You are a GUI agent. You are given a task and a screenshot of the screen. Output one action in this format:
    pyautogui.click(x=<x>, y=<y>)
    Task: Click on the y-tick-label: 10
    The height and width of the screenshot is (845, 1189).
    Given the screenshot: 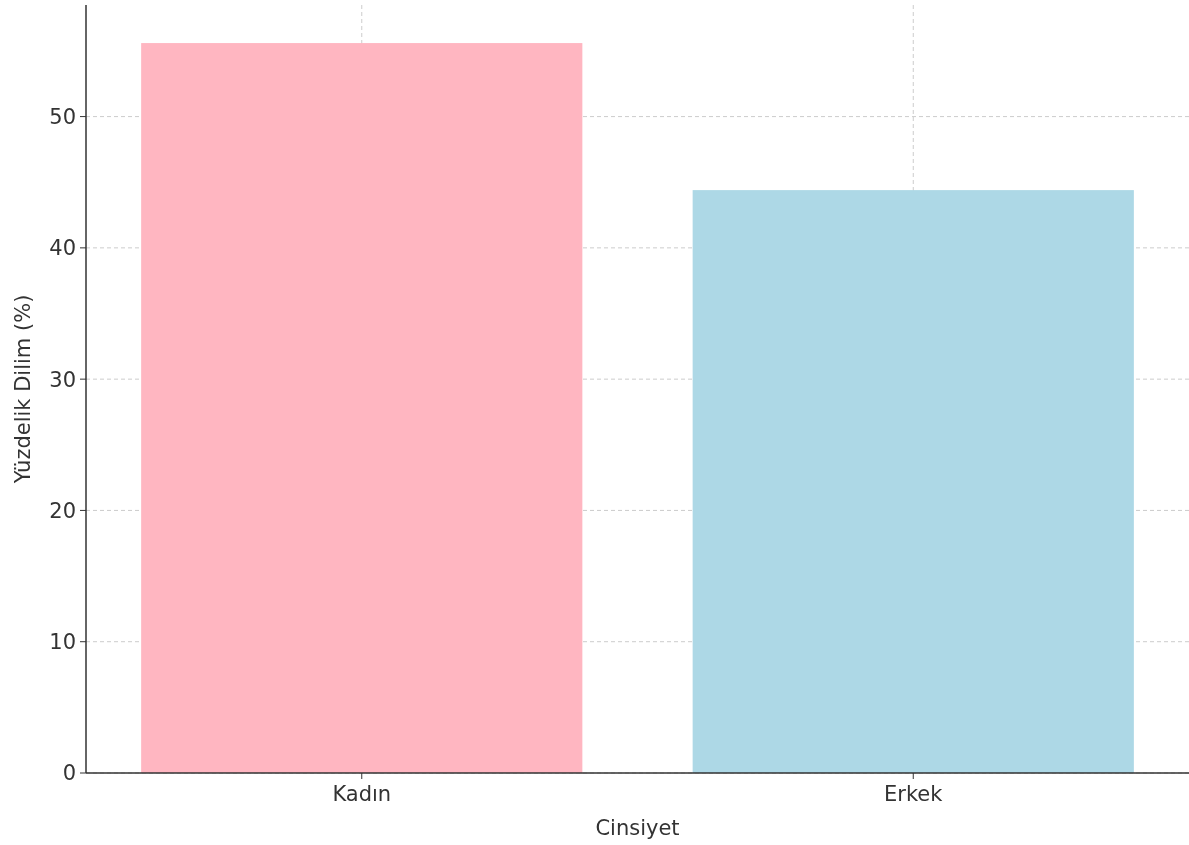 What is the action you would take?
    pyautogui.click(x=62, y=642)
    